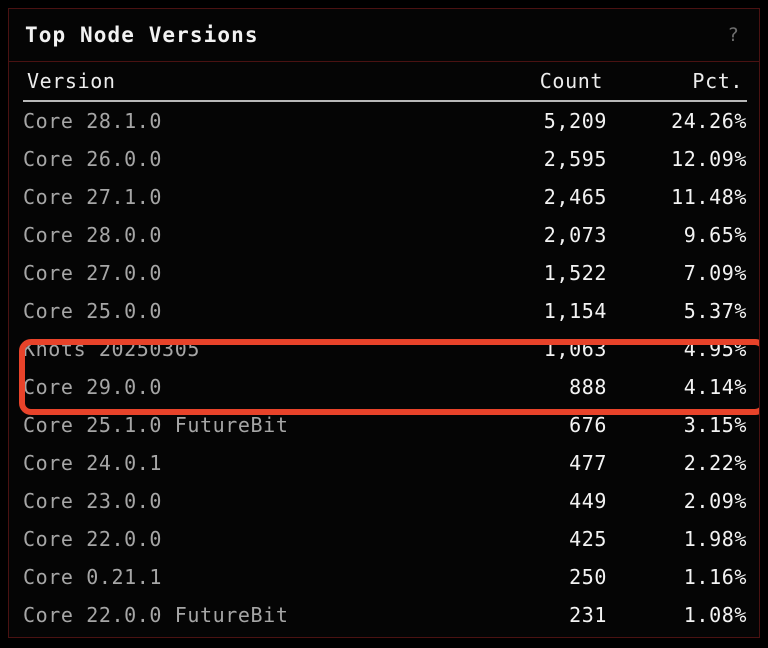 Image resolution: width=768 pixels, height=648 pixels. Describe the element at coordinates (142, 35) in the screenshot. I see `page-title: Top Node Versions` at that location.